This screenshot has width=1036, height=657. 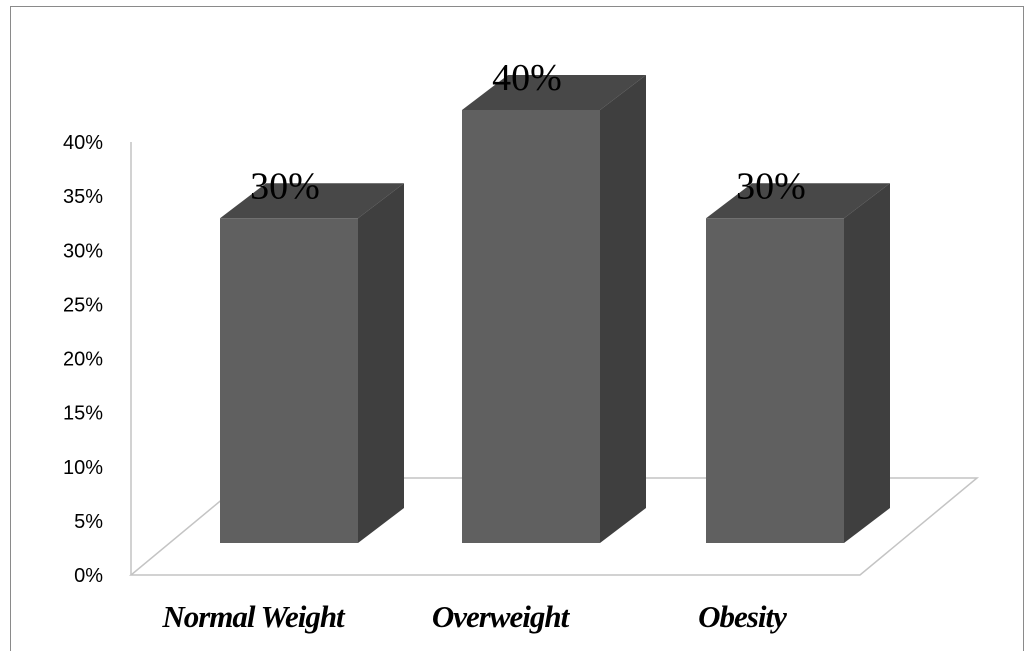 What do you see at coordinates (527, 78) in the screenshot?
I see `data-label: 40%` at bounding box center [527, 78].